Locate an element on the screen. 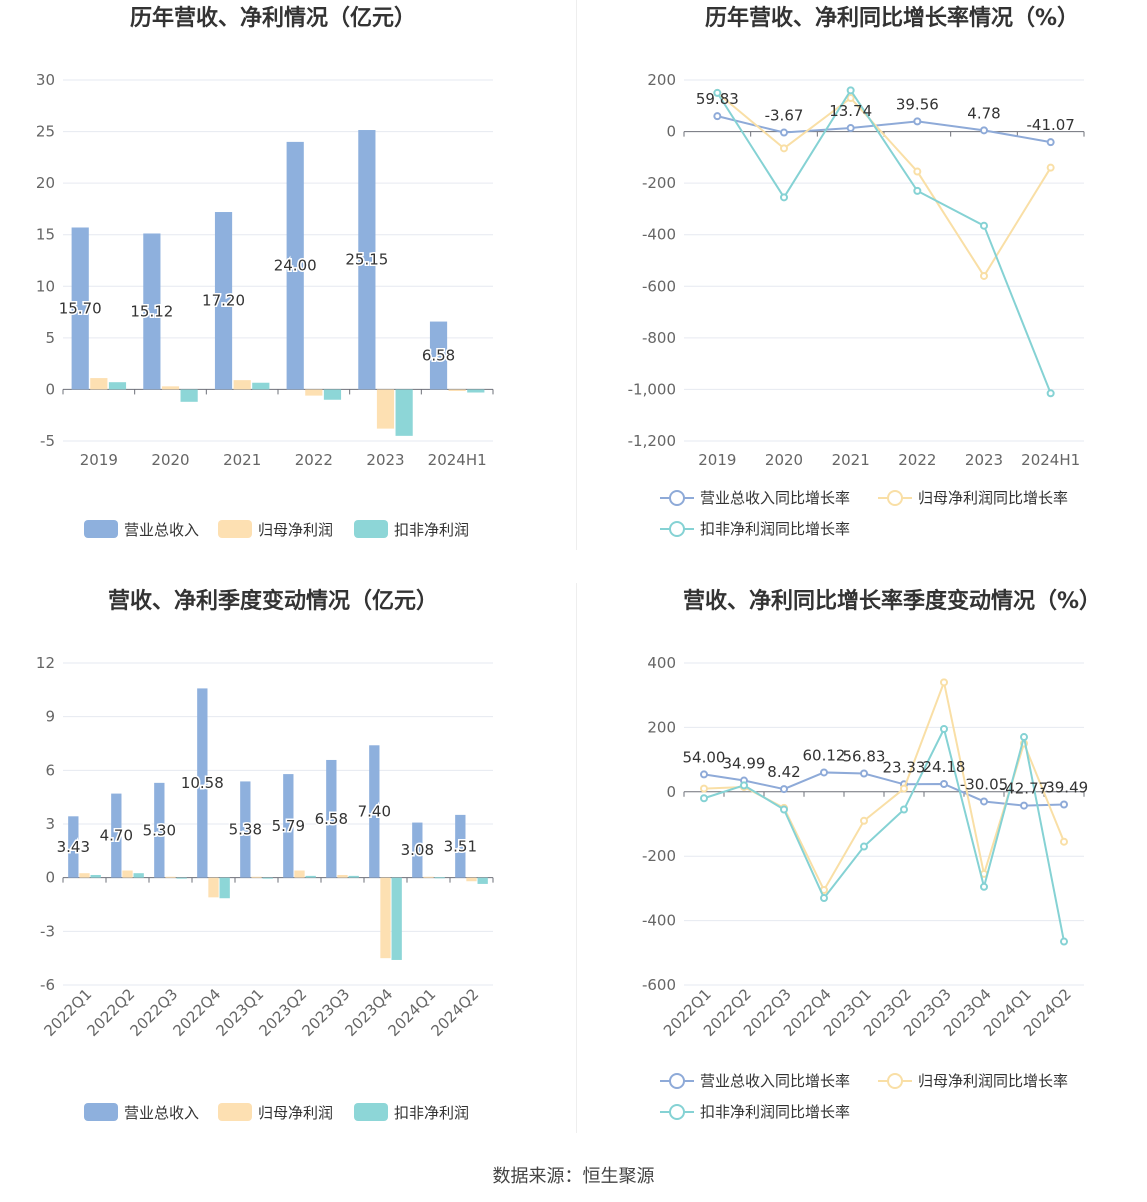  y-tick-label: -6 is located at coordinates (47, 985).